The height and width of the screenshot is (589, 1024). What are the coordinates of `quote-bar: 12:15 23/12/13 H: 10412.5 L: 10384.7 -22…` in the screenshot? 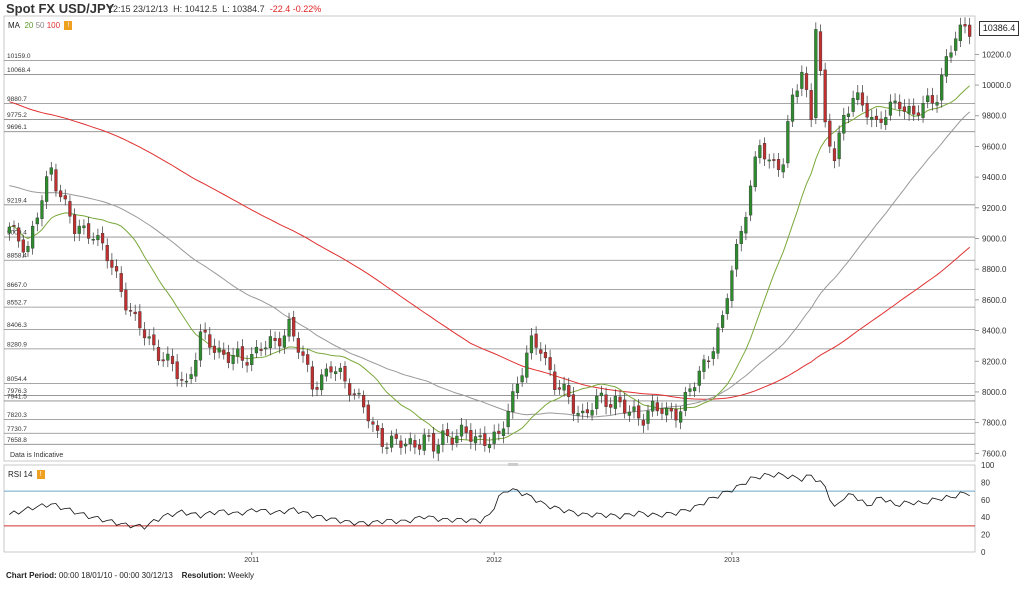 It's located at (214, 9).